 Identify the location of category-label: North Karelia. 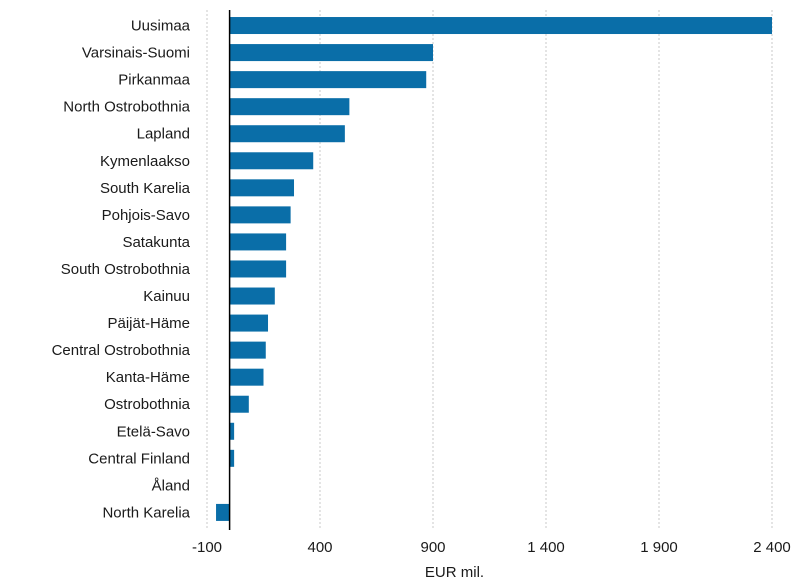
(146, 512).